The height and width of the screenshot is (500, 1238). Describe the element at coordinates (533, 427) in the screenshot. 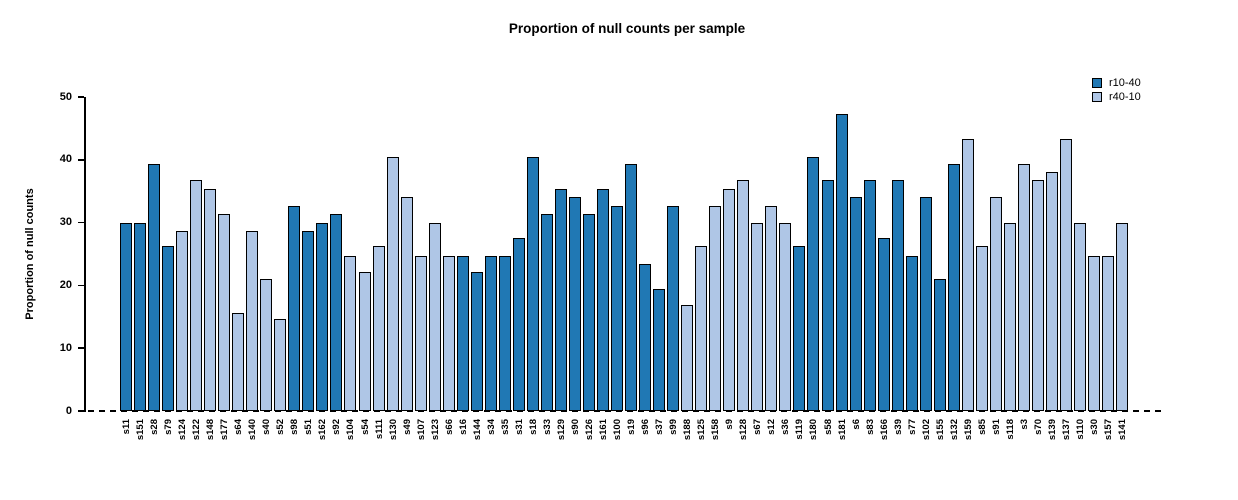

I see `x-tick-label-s18: s18` at that location.